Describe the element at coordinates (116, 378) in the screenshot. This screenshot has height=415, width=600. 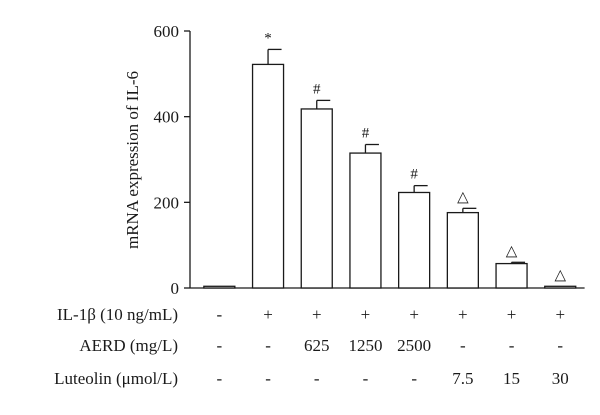
I see `treatment-row-label: Luteolin (μmol/L)` at that location.